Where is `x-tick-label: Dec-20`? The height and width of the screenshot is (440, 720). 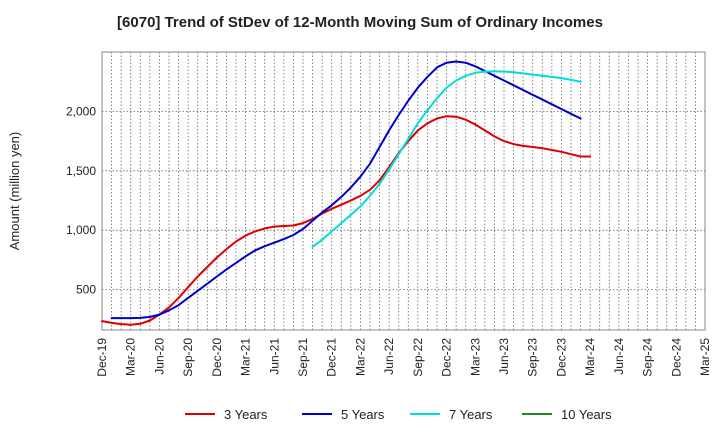 x-tick-label: Dec-20 is located at coordinates (217, 357).